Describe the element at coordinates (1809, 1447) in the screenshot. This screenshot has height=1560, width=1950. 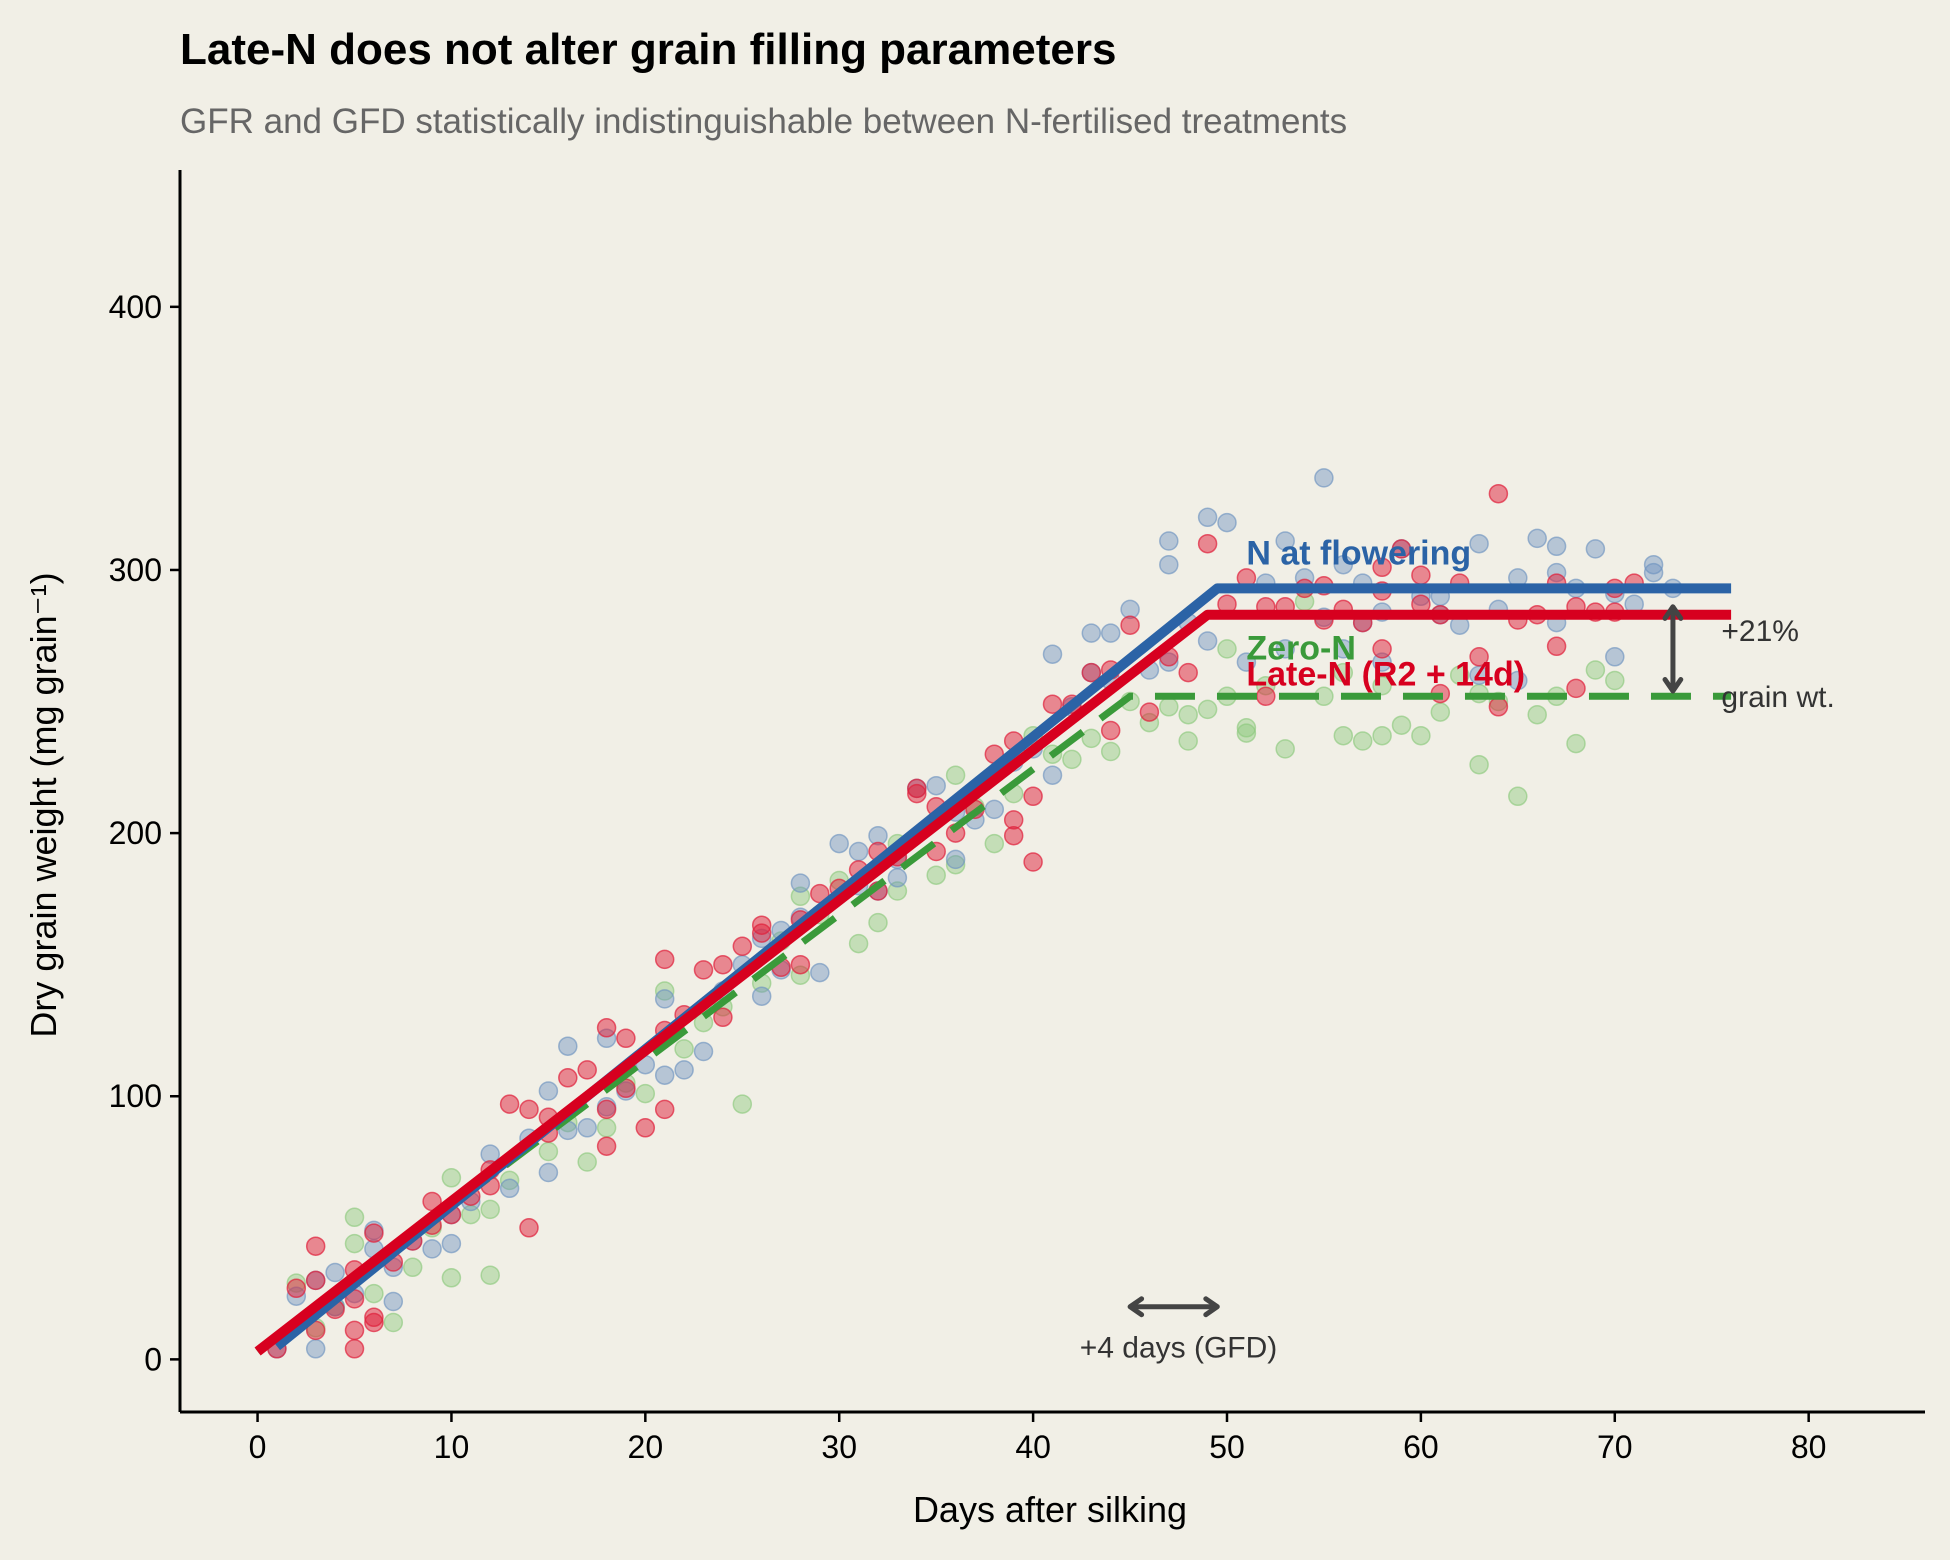
I see `x-tick-label: 80` at that location.